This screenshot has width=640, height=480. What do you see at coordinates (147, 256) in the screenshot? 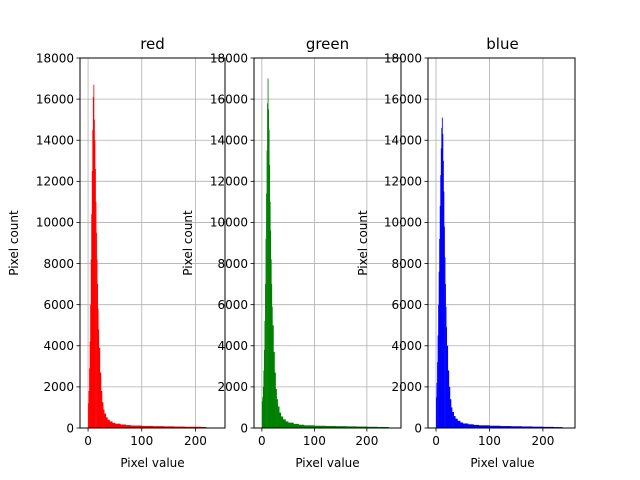
I see `red-bars` at bounding box center [147, 256].